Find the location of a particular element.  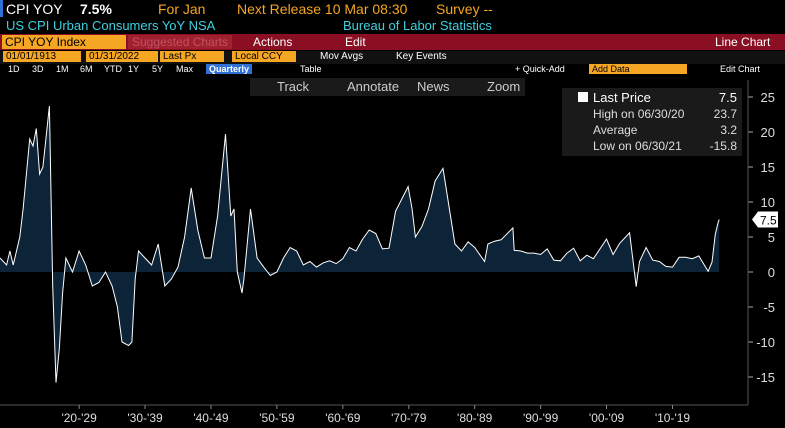

y-tick-label: 20 is located at coordinates (768, 132).